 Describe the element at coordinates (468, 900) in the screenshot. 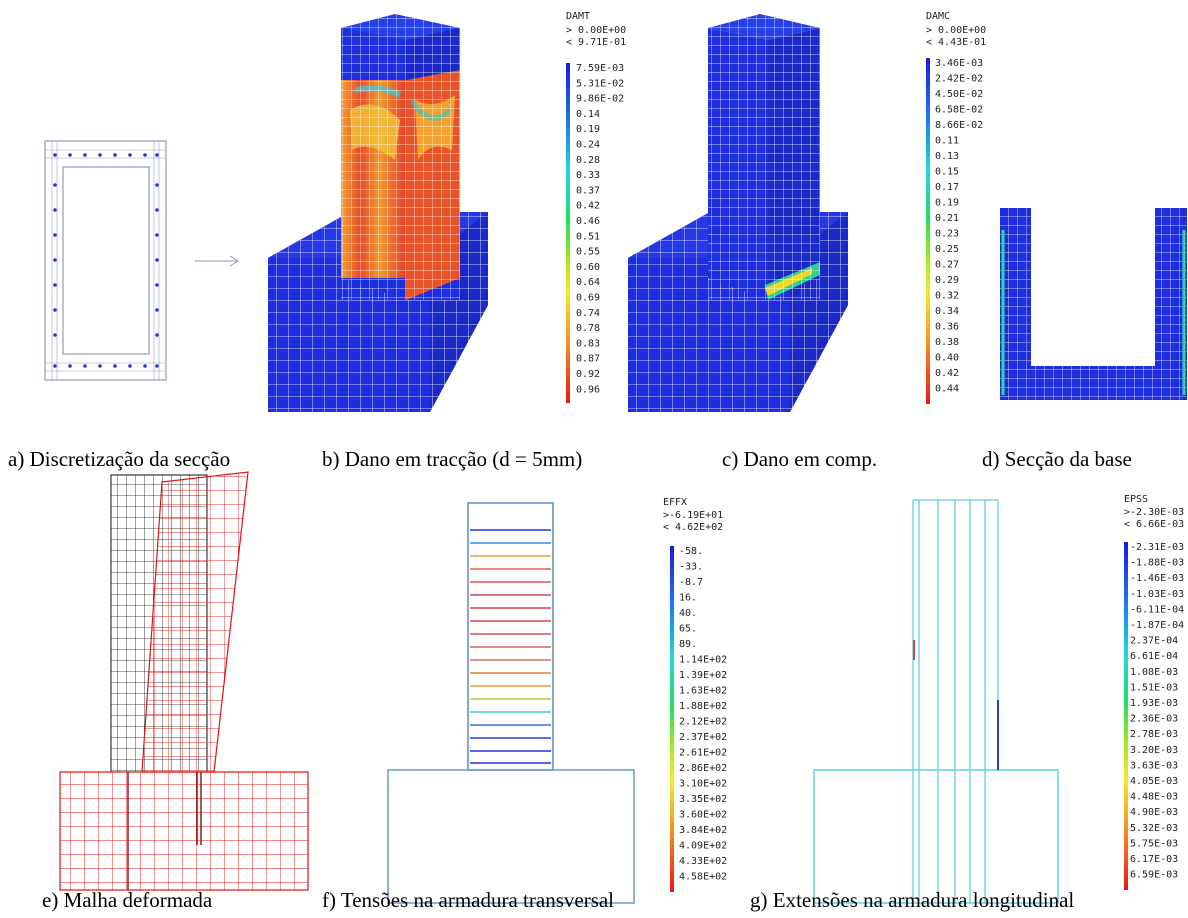

I see `caption-f: f) Tensões na armadura transversal` at that location.